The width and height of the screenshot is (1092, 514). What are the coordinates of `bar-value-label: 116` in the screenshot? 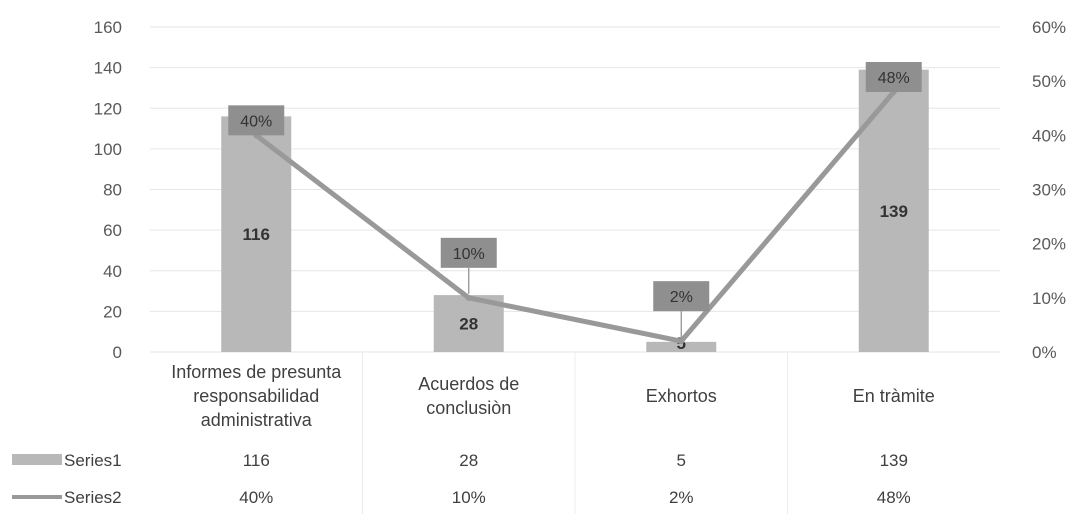 It's located at (256, 234).